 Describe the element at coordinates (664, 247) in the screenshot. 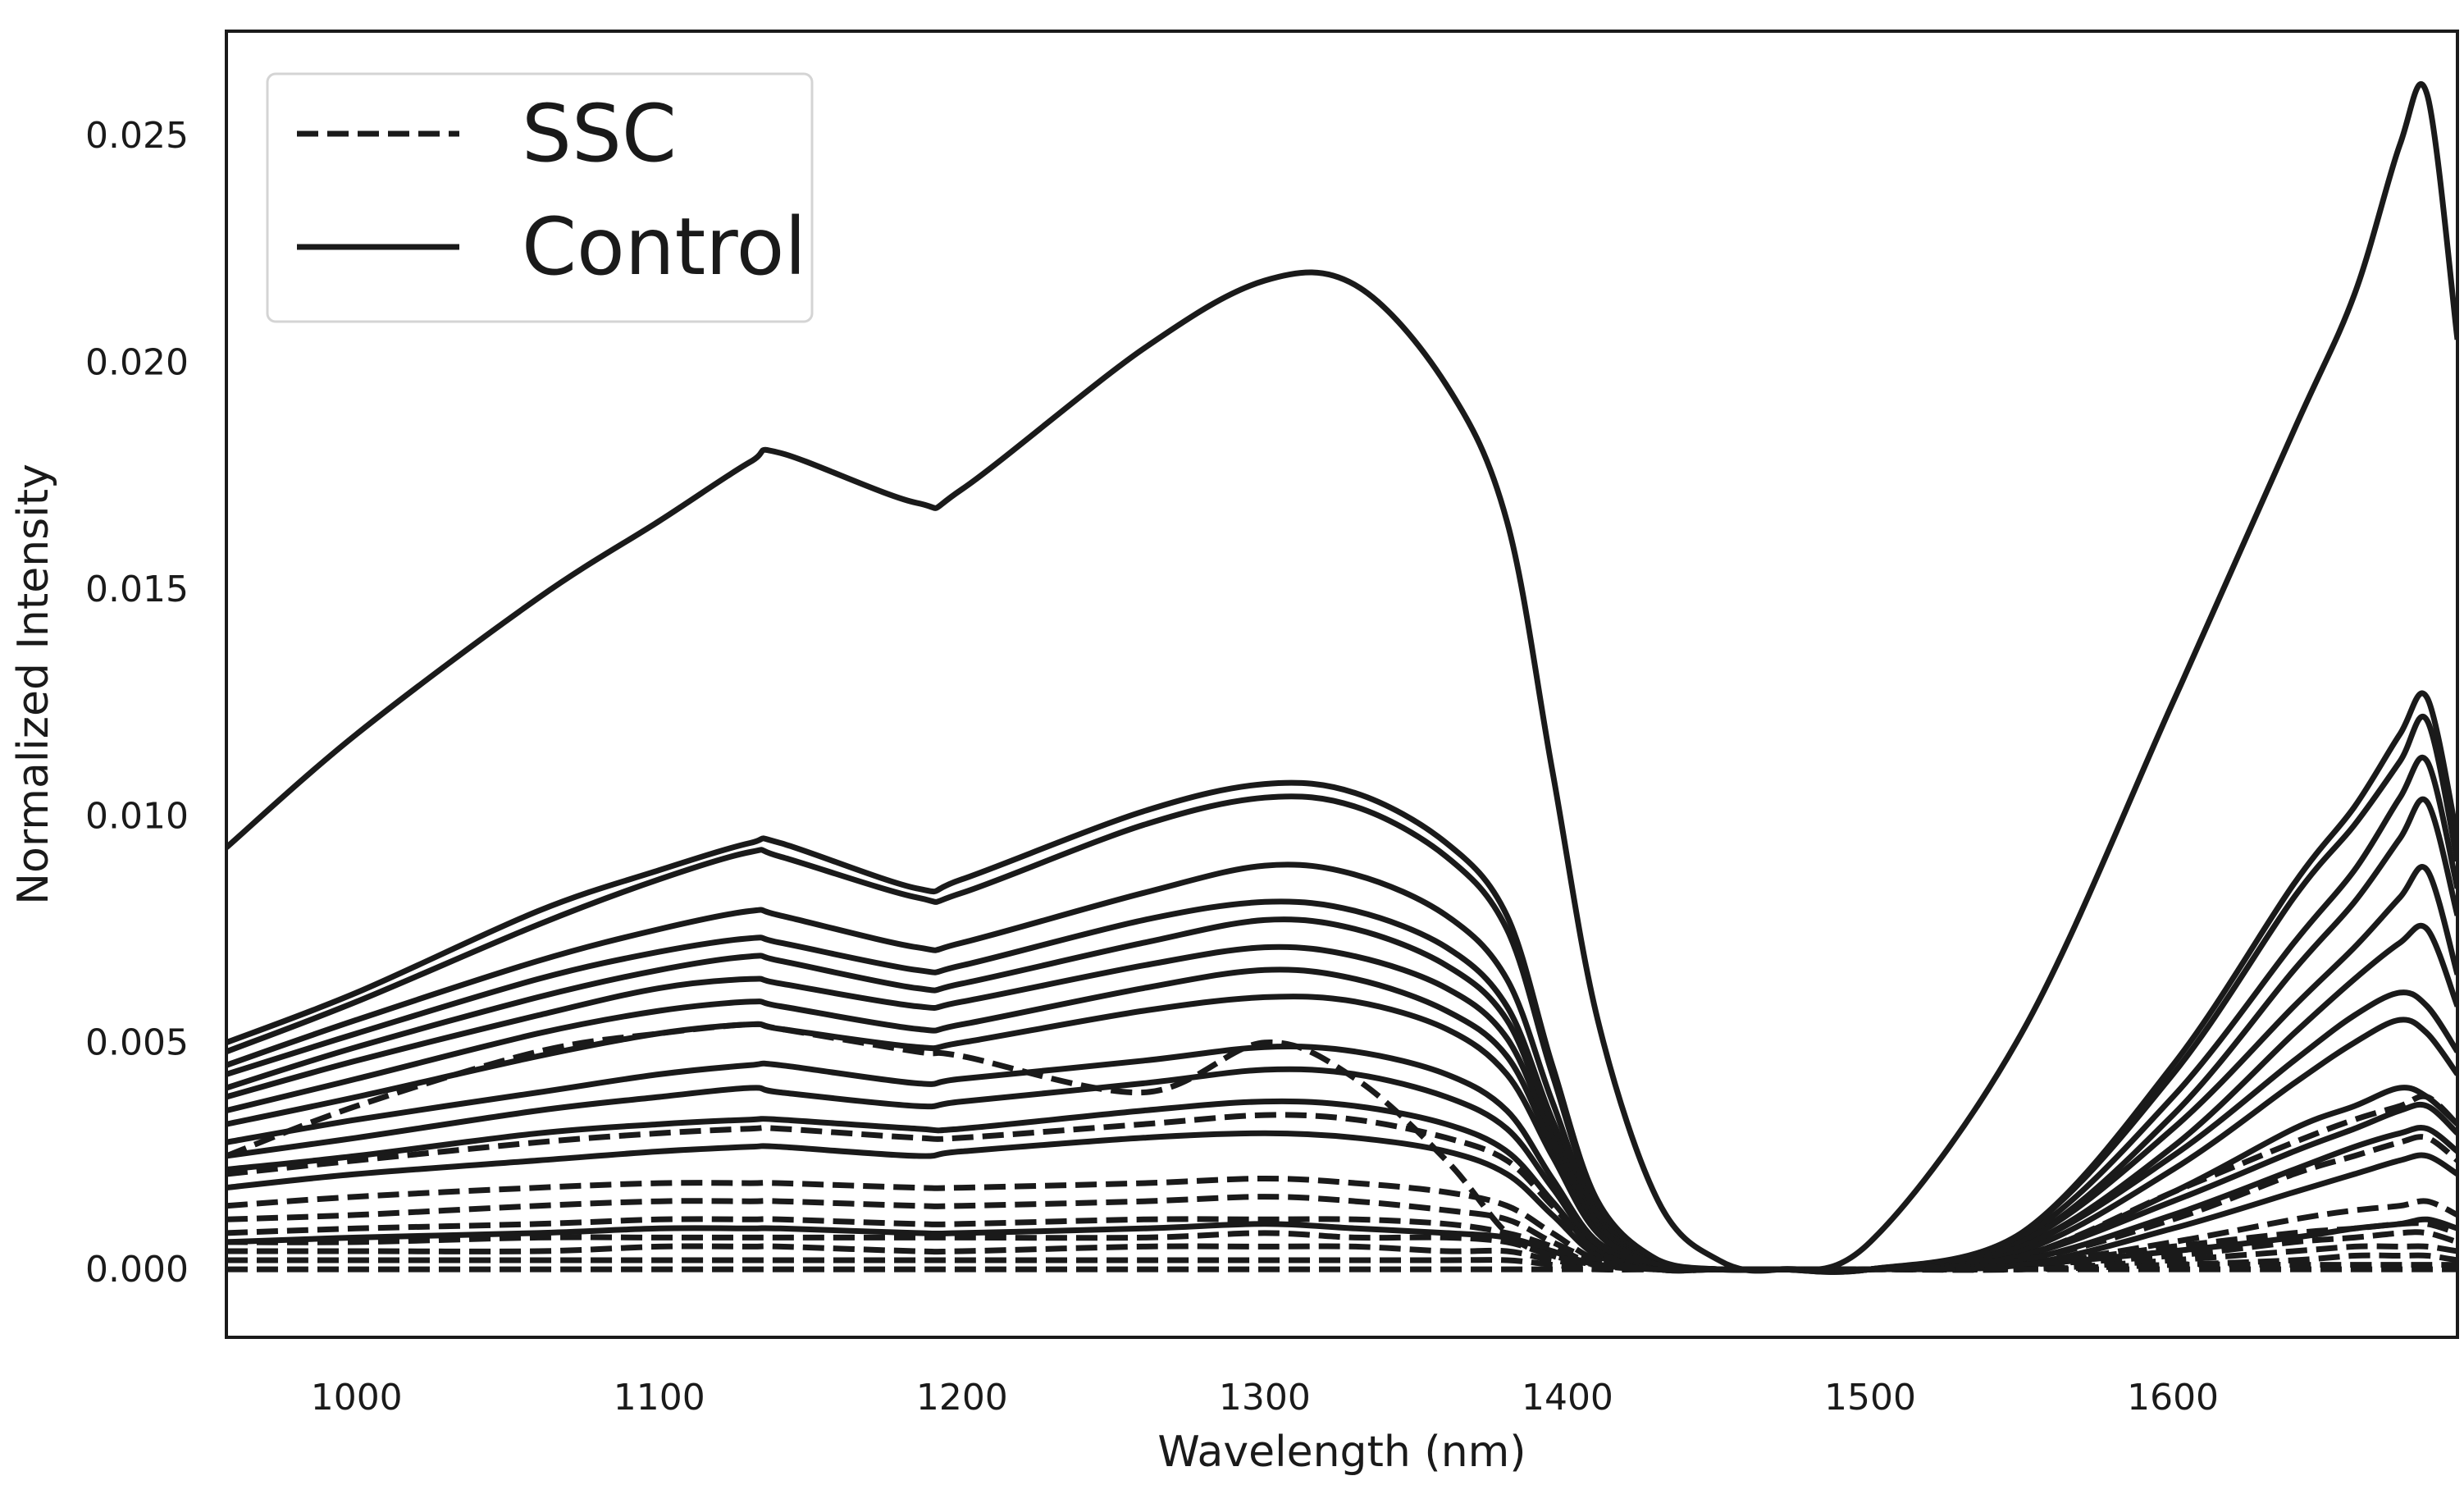

I see `legend-control-label: Control` at that location.